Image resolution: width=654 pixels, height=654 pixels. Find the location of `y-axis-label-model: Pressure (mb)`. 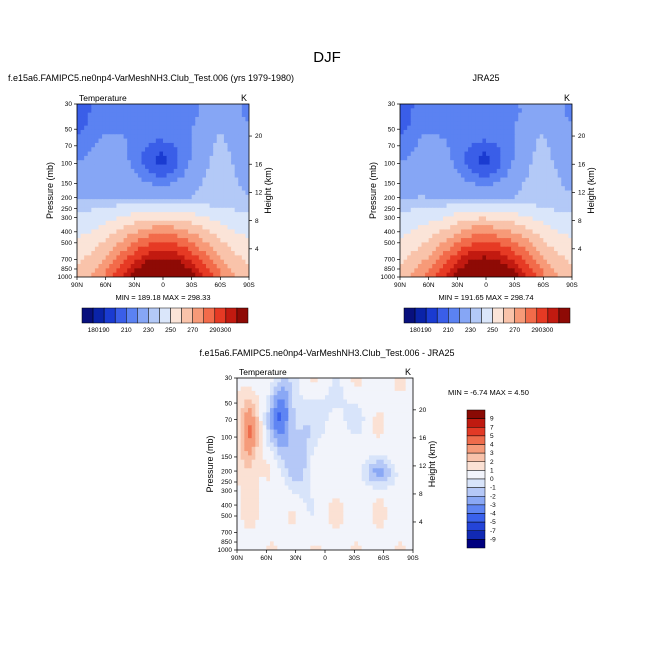

y-axis-label-model: Pressure (mb) is located at coordinates (50, 190).